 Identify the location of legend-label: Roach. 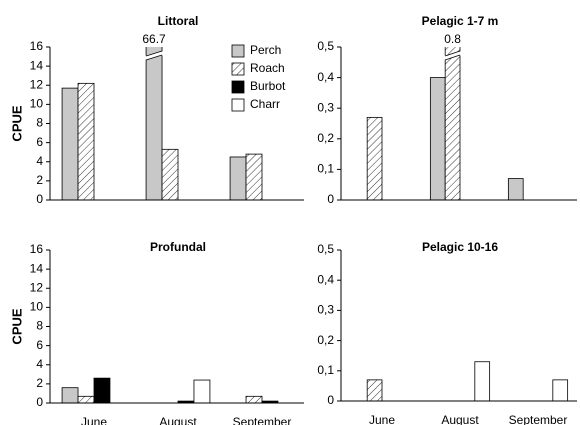
(267, 68).